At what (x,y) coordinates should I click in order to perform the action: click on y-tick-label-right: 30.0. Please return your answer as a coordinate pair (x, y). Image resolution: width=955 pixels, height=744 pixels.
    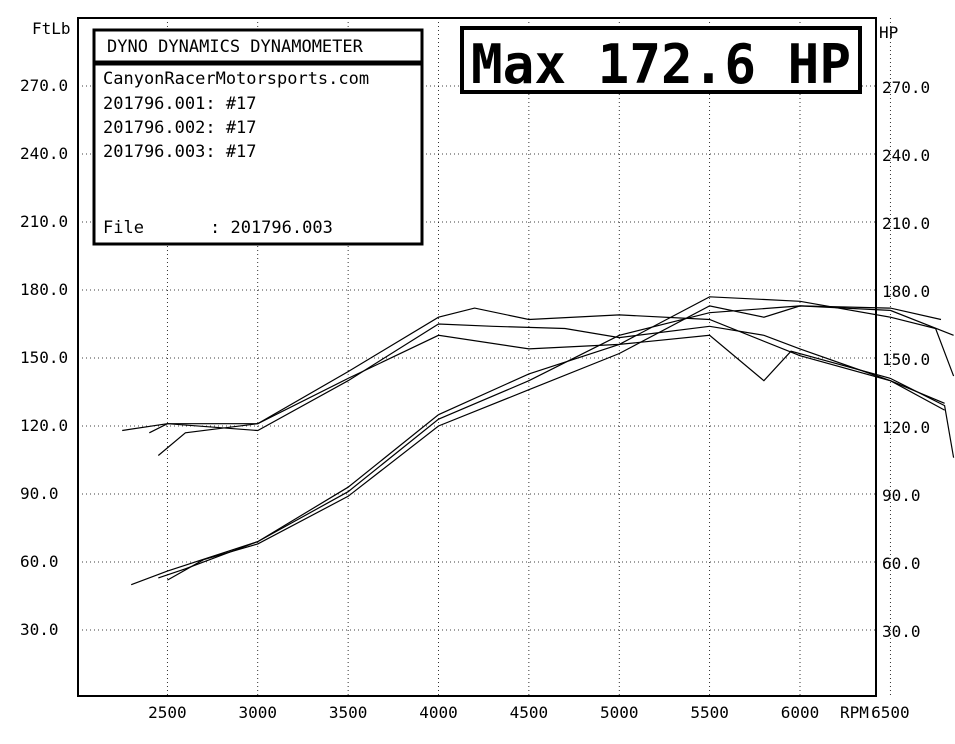
    Looking at the image, I should click on (901, 631).